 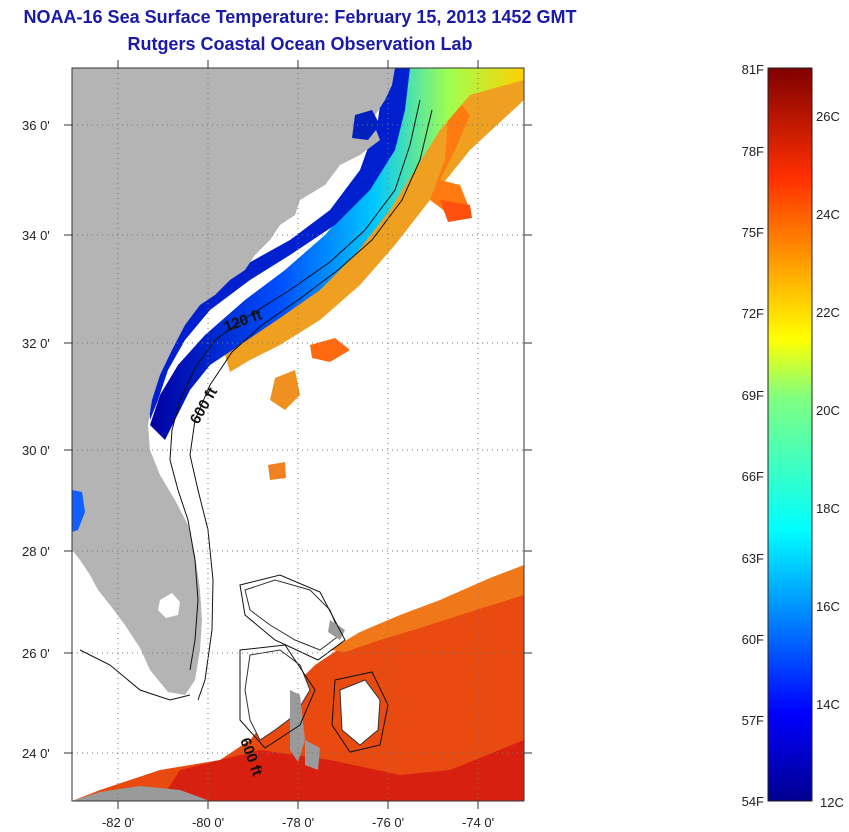 What do you see at coordinates (169, 605) in the screenshot?
I see `lake-okeechobee` at bounding box center [169, 605].